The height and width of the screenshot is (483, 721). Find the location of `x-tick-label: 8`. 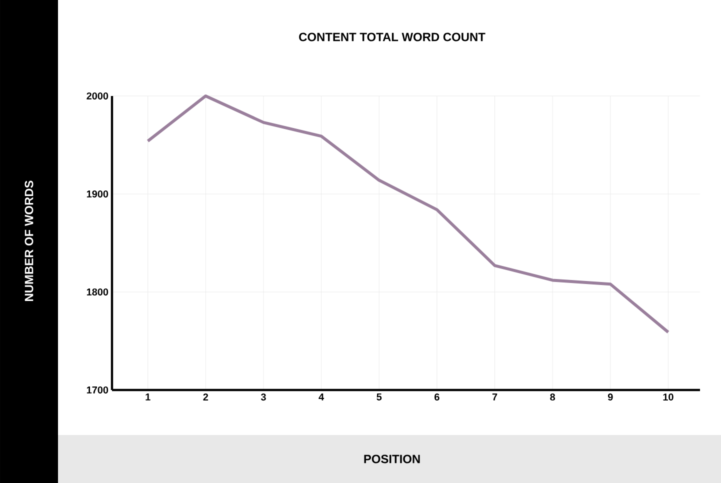

x-tick-label: 8 is located at coordinates (553, 397).